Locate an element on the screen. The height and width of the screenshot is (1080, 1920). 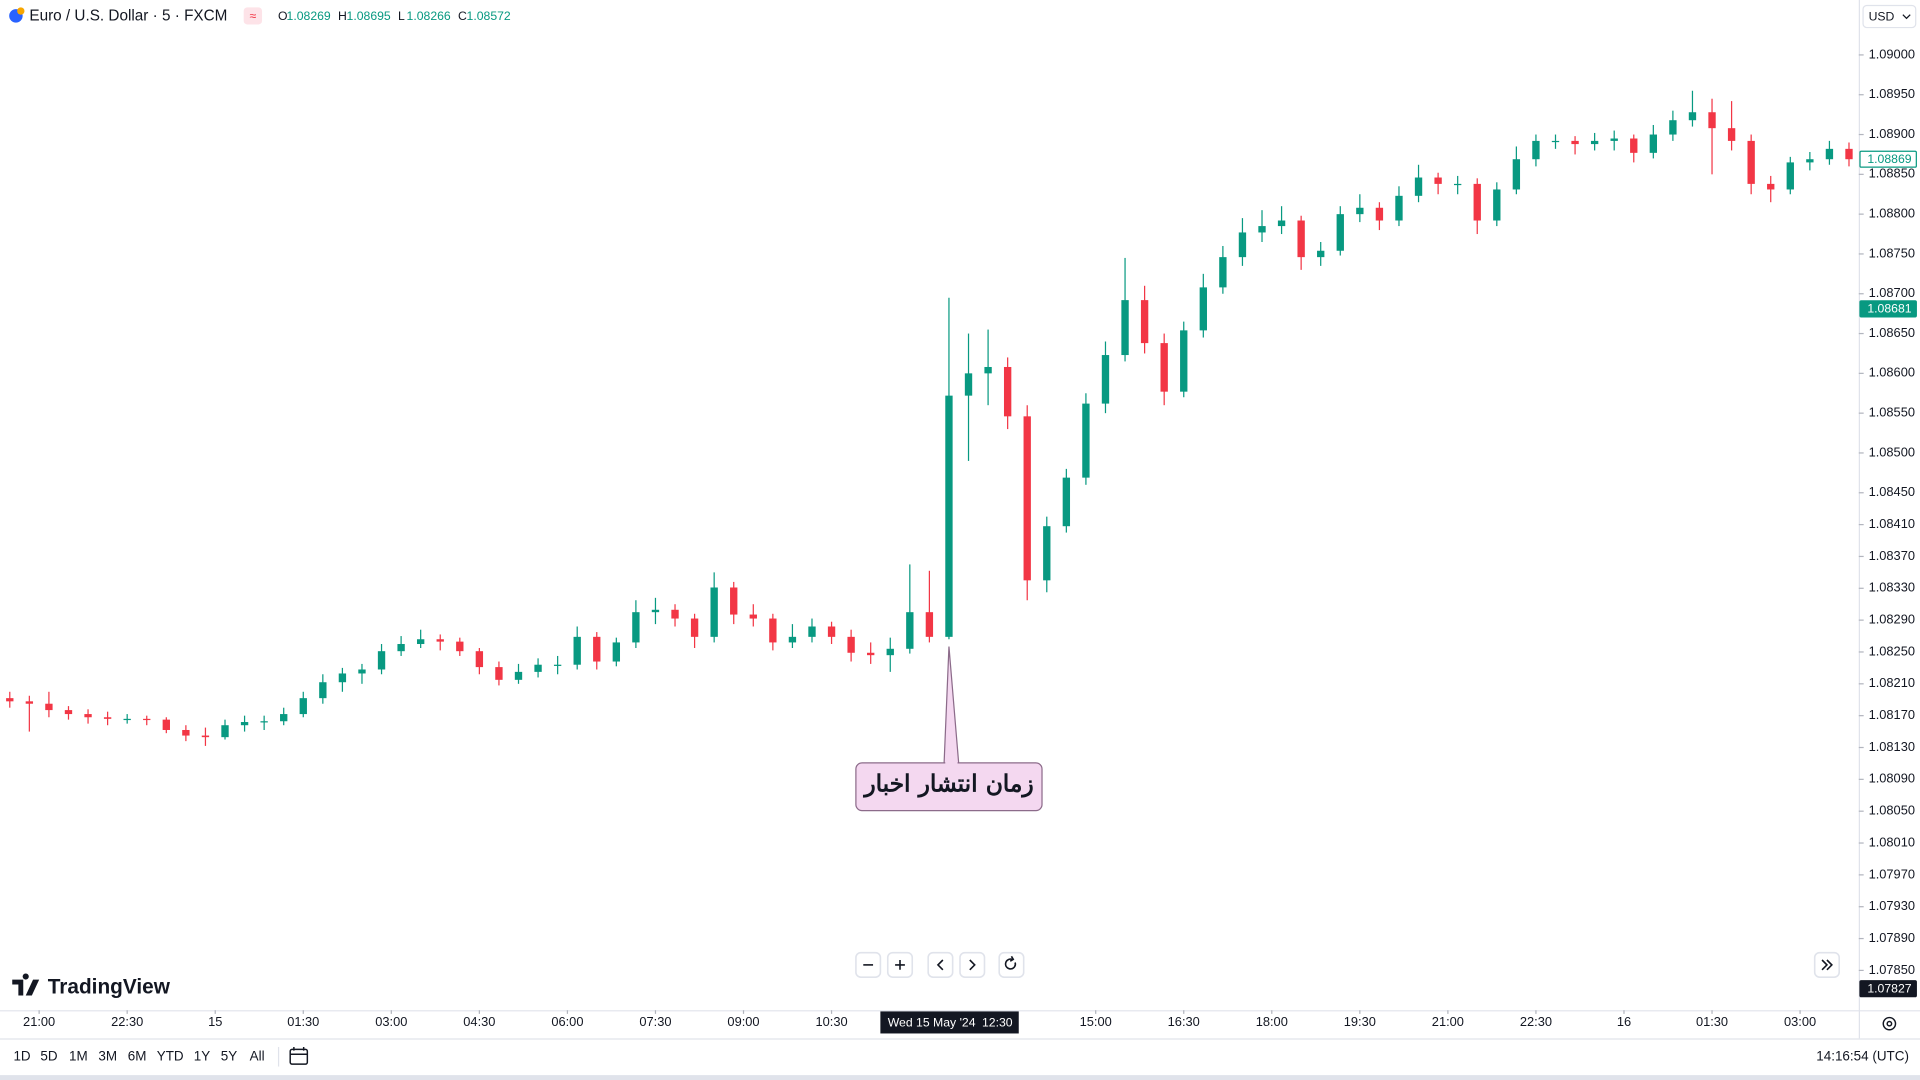
y-tick-label: 1.07890 is located at coordinates (1892, 937).